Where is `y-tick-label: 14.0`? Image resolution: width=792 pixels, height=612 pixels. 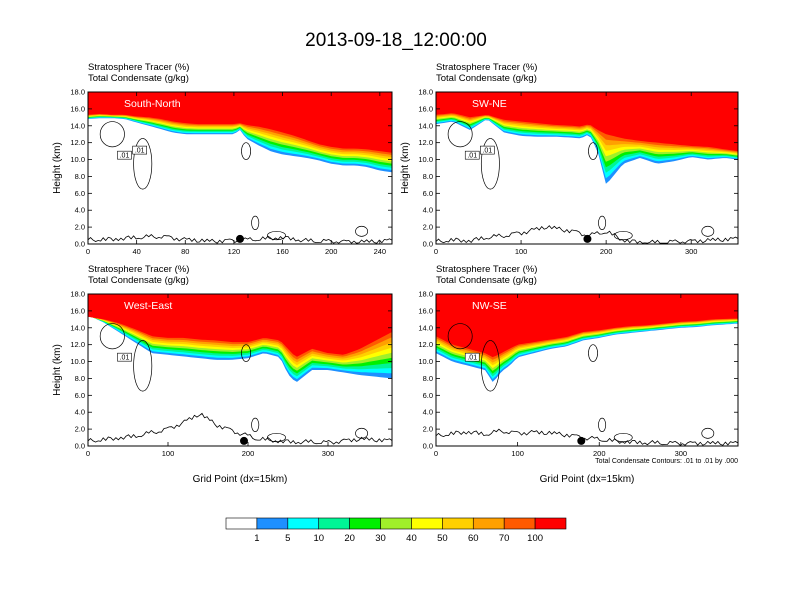
y-tick-label: 14.0 is located at coordinates (425, 125).